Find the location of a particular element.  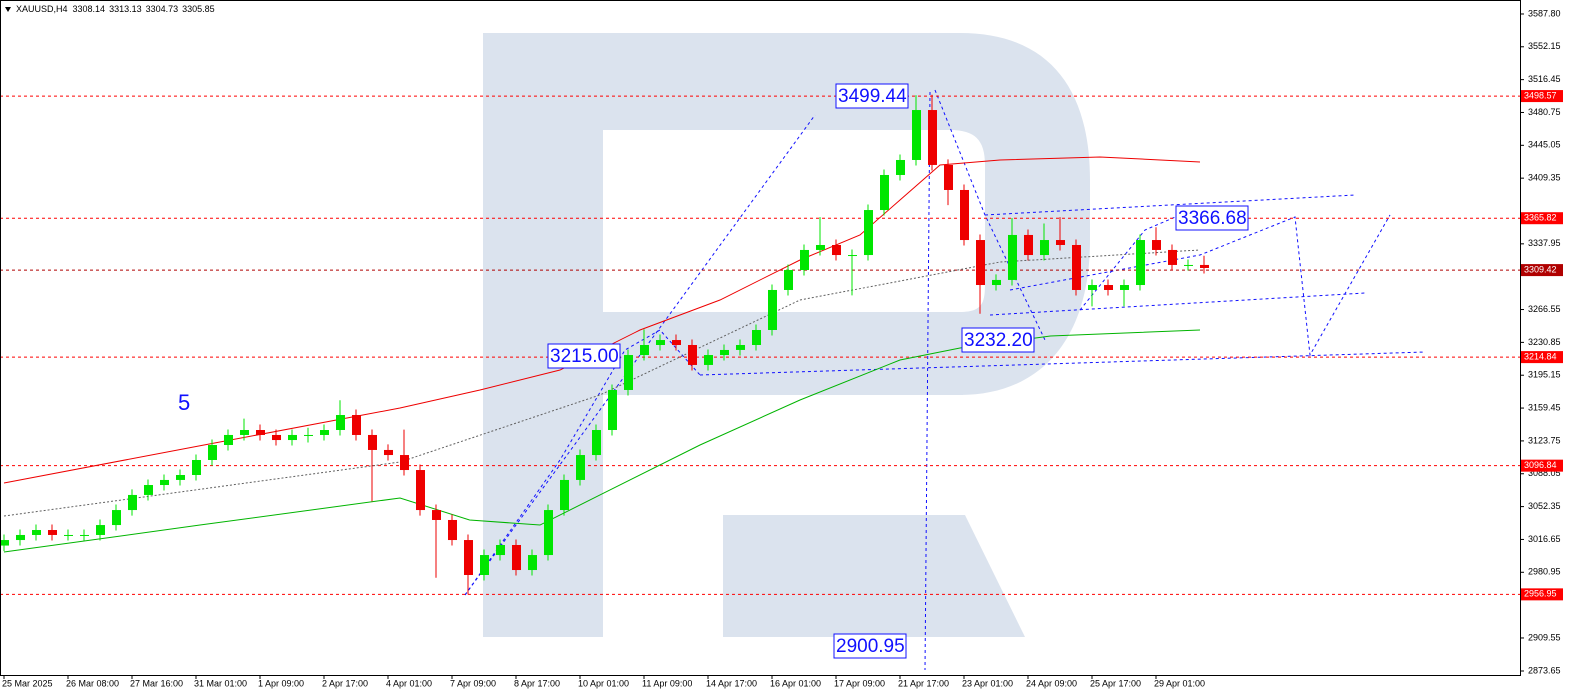

level-label: 2956.95 is located at coordinates (1540, 594).